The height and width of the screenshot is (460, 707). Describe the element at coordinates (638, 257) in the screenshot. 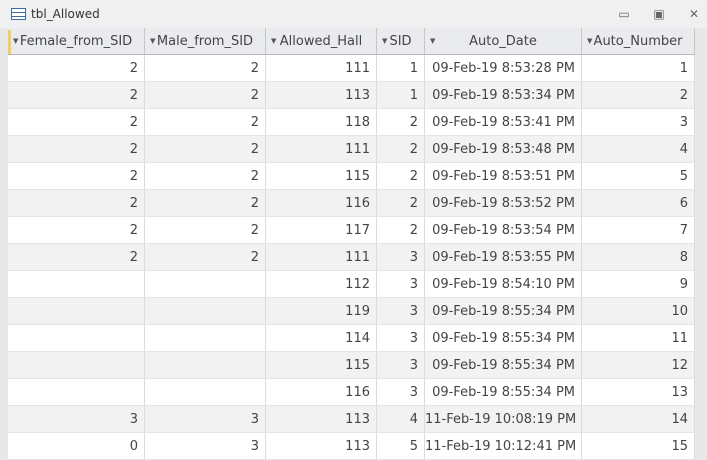

I see `cell-auto-number: 8` at that location.